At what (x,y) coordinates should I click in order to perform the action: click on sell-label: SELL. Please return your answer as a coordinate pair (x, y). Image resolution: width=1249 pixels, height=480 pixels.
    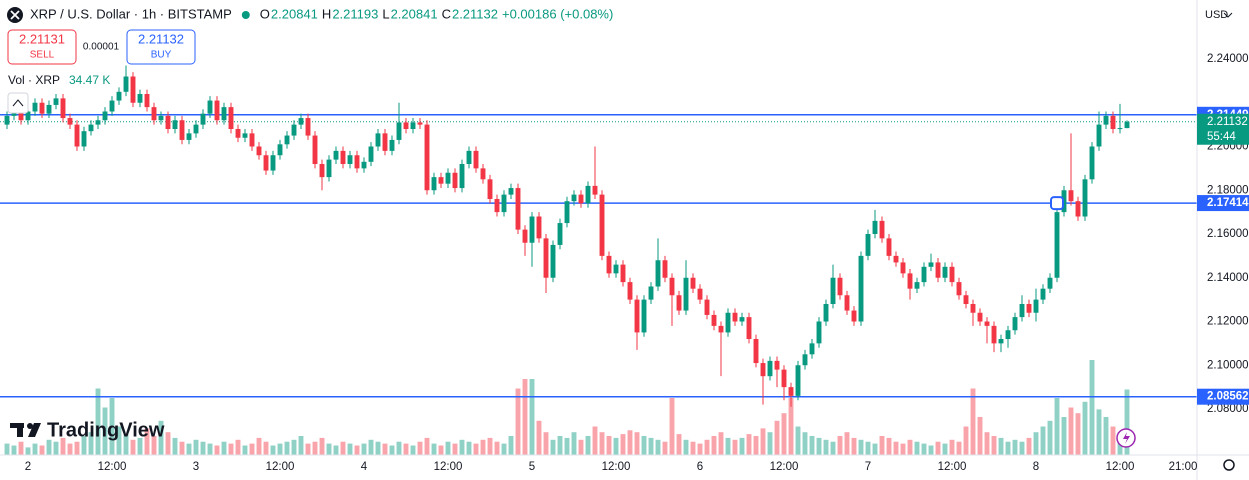
    Looking at the image, I should click on (42, 55).